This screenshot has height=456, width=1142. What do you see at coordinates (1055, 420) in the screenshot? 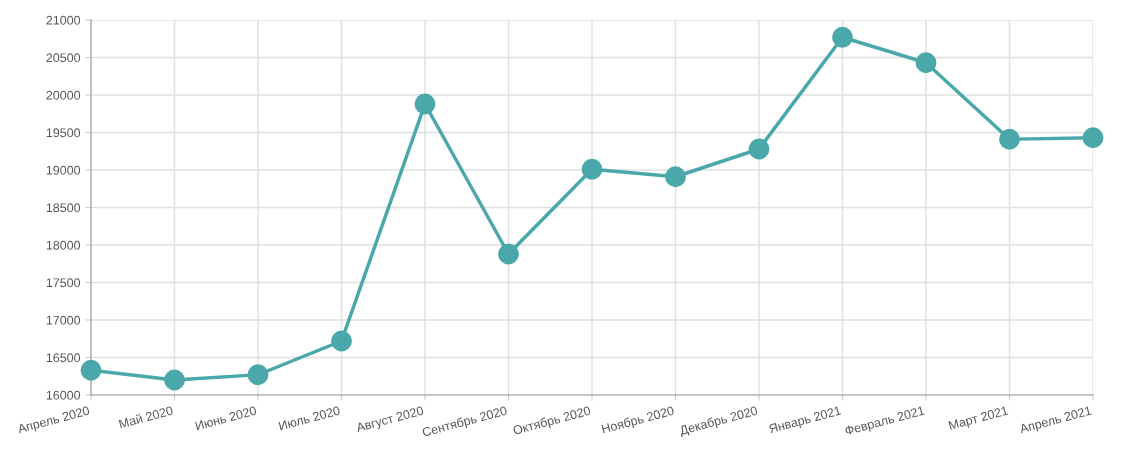
I see `x-tick-label: Апрель 2021` at bounding box center [1055, 420].